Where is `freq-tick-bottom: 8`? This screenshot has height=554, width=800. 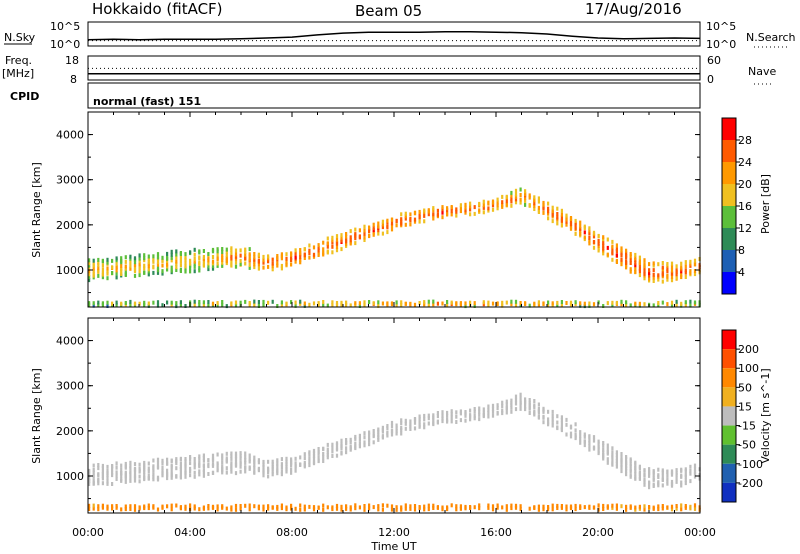
freq-tick-bottom: 8 is located at coordinates (73, 79).